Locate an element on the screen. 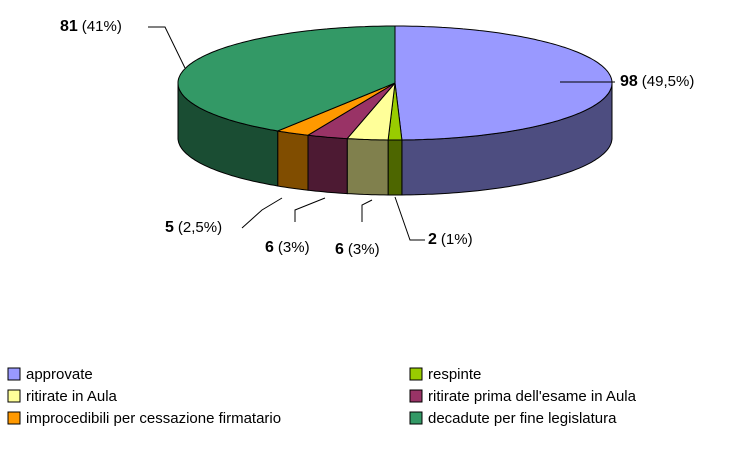  legend-label: approvate is located at coordinates (59, 374).